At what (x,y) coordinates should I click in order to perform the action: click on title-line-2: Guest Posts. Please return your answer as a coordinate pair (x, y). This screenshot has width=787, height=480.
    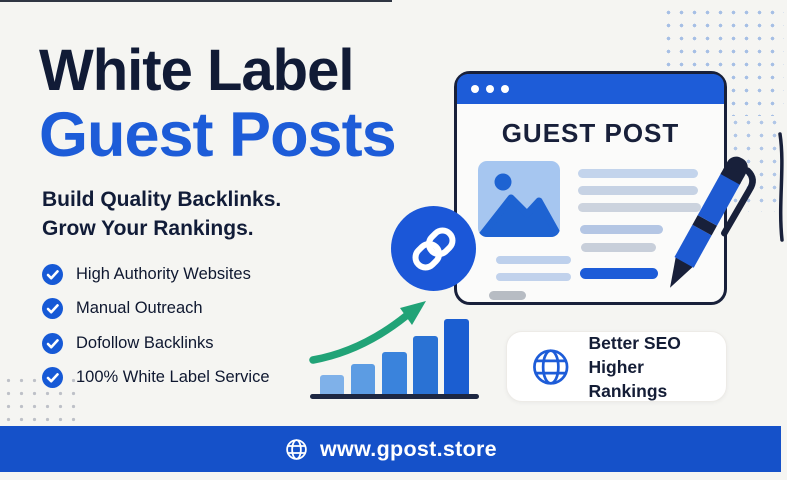
    Looking at the image, I should click on (218, 135).